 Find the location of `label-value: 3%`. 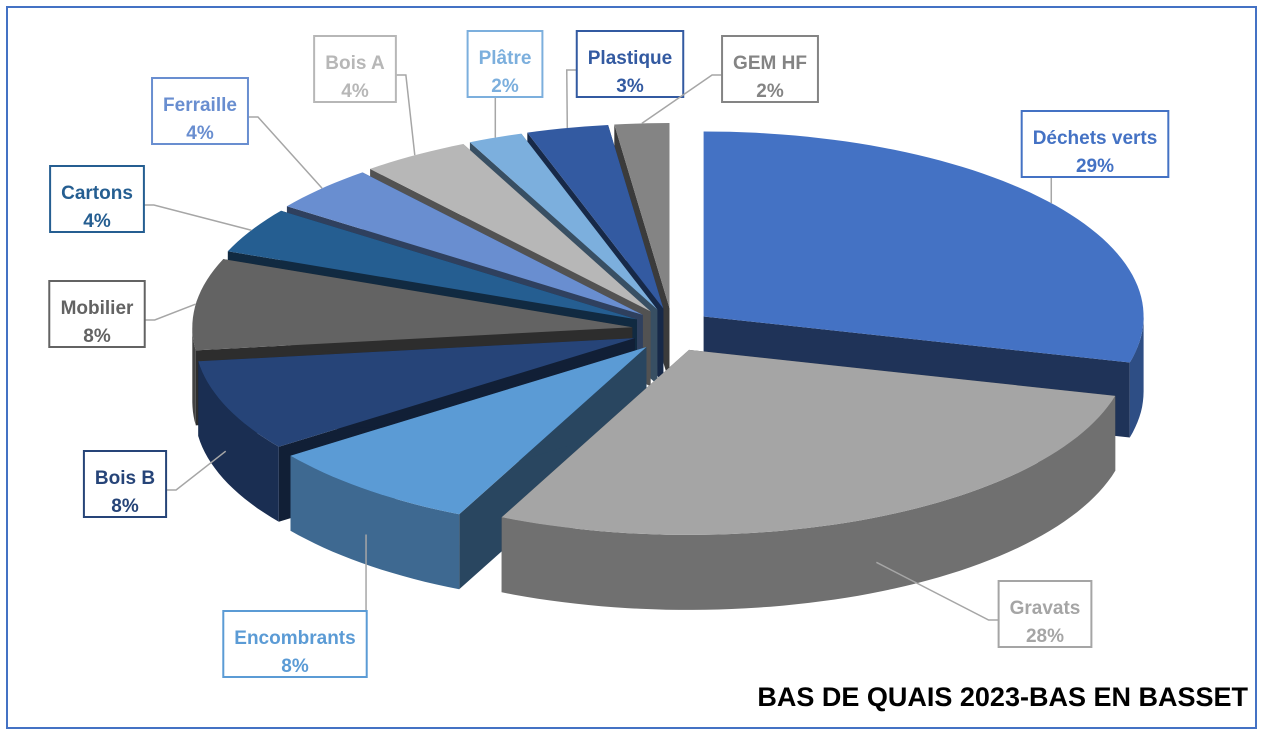

label-value: 3% is located at coordinates (630, 86).